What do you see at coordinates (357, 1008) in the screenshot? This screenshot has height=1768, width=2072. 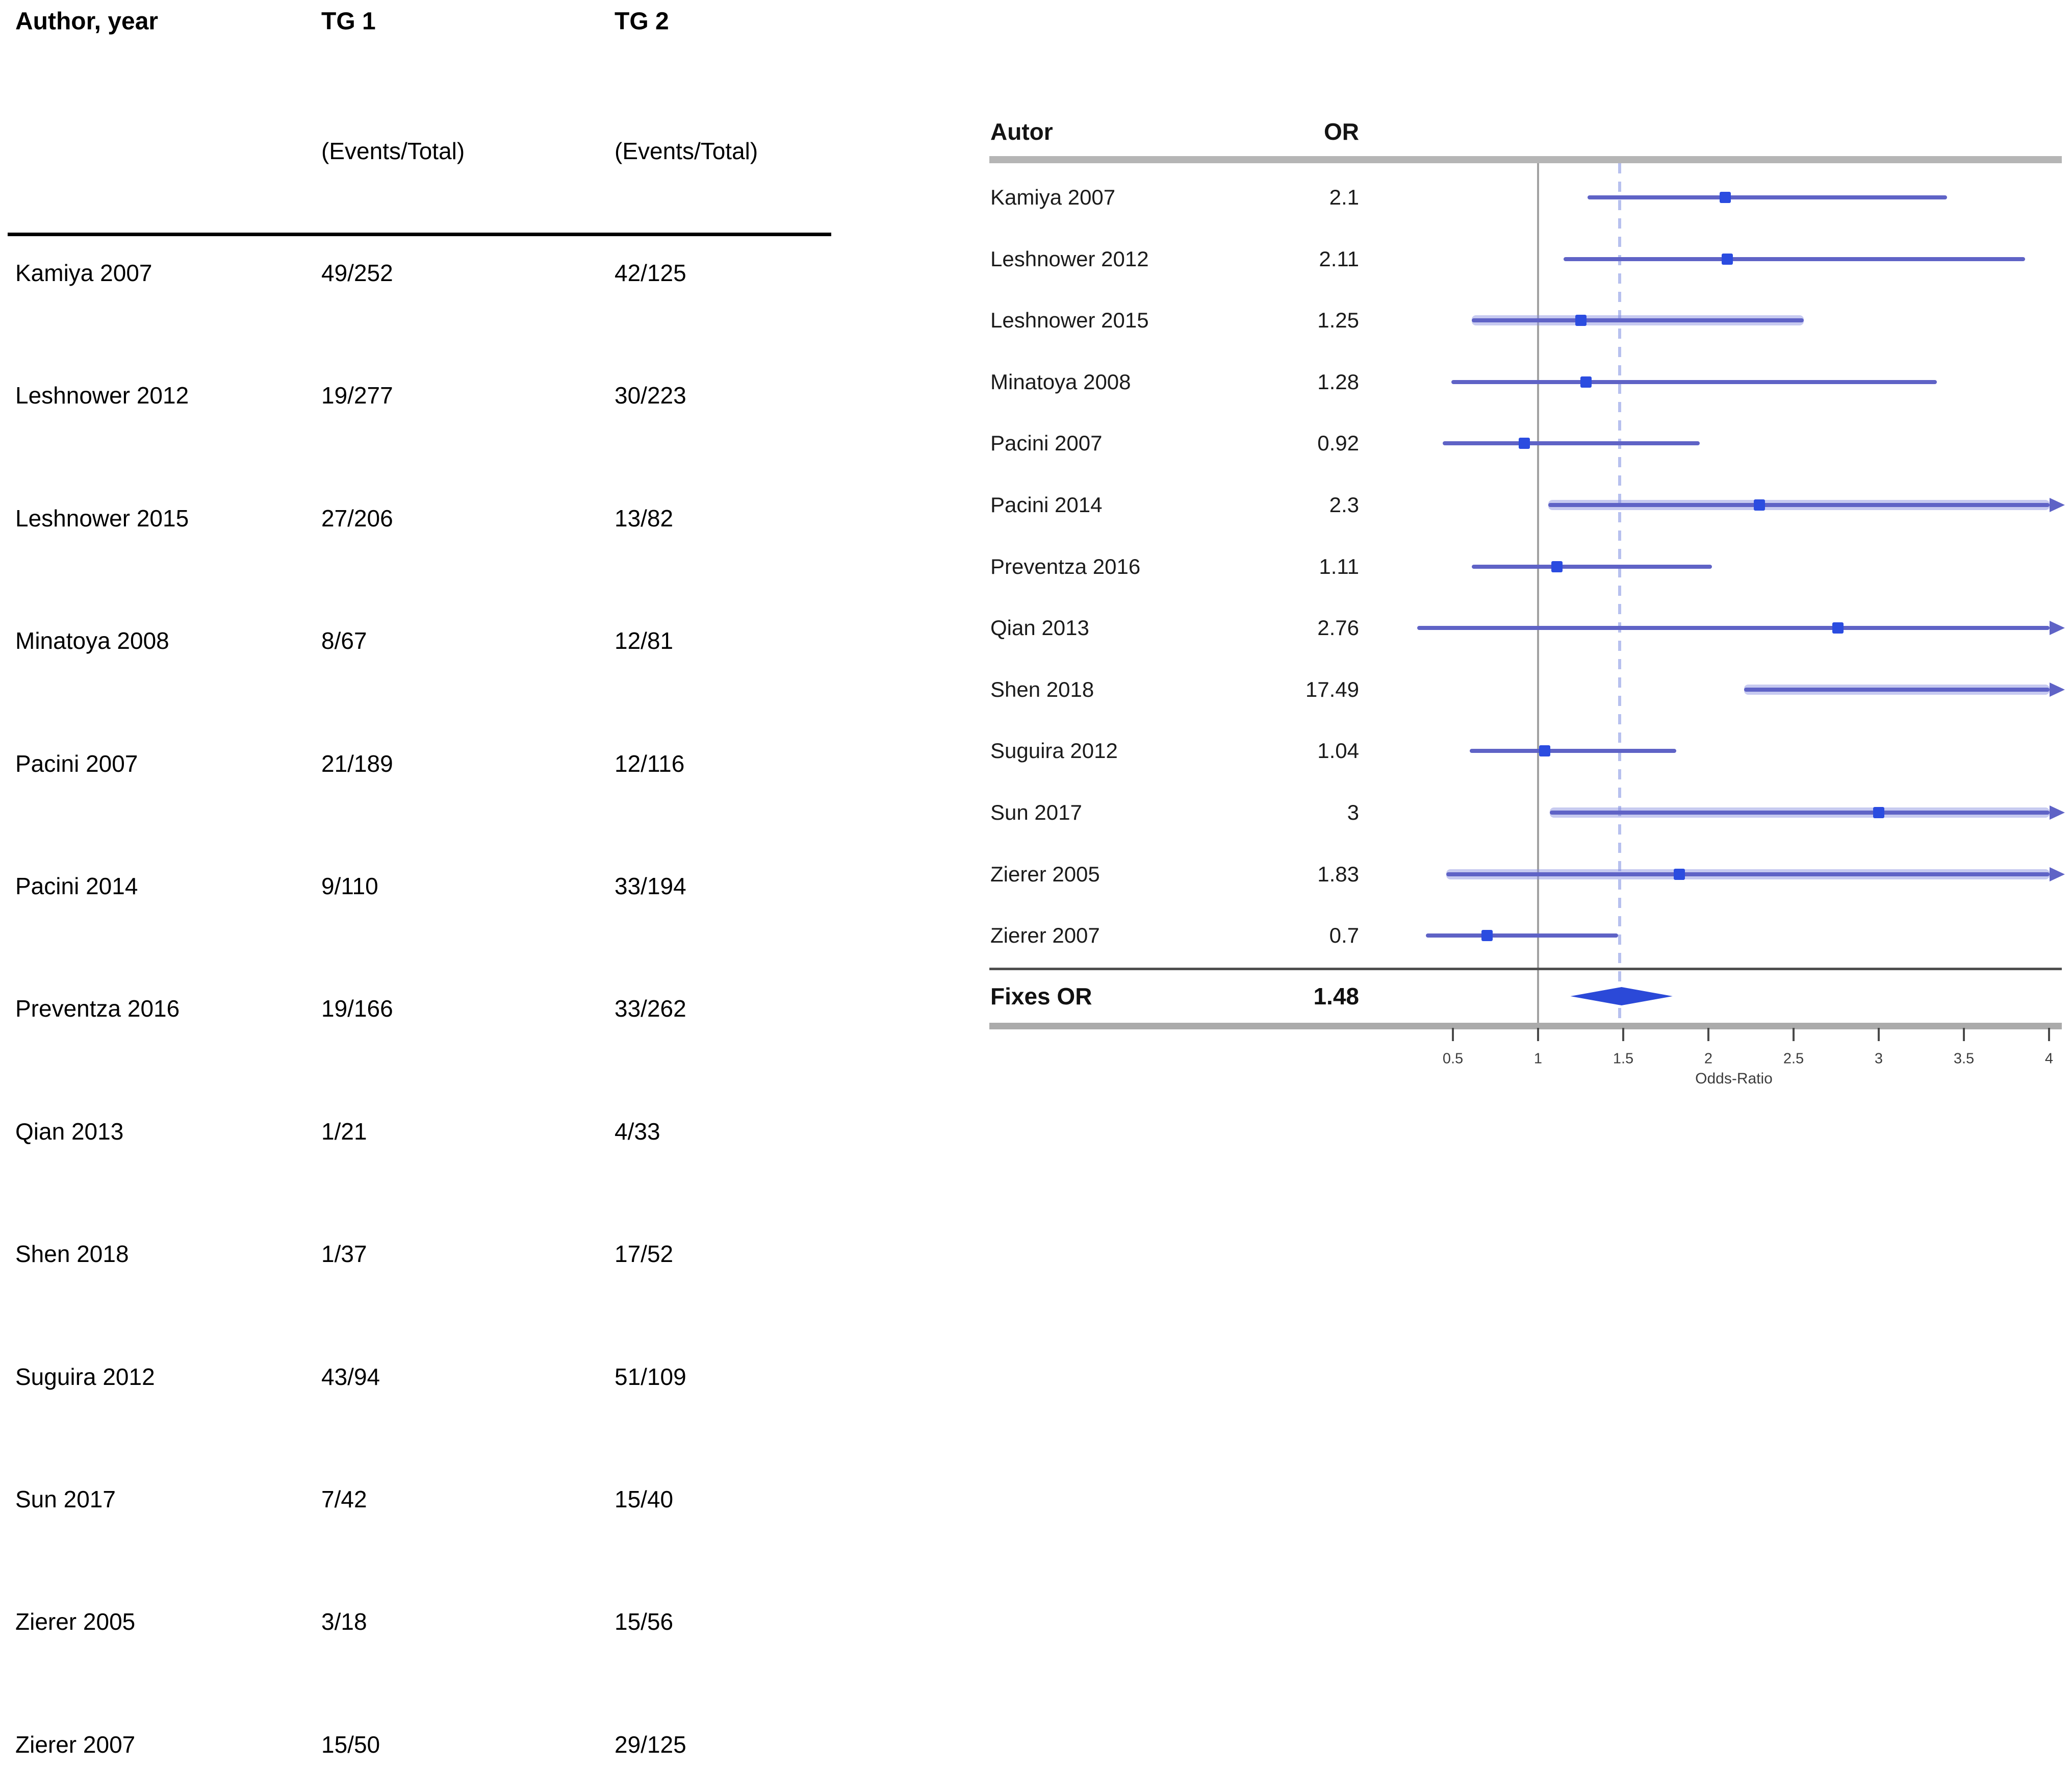 I see `table-row-tg1-events: 19/166` at bounding box center [357, 1008].